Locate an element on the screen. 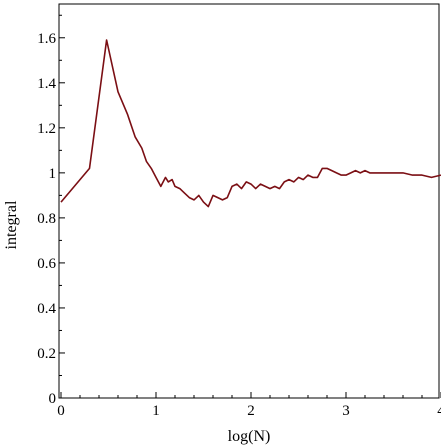 The width and height of the screenshot is (441, 448). y-tick-label: 1.6 is located at coordinates (46, 39).